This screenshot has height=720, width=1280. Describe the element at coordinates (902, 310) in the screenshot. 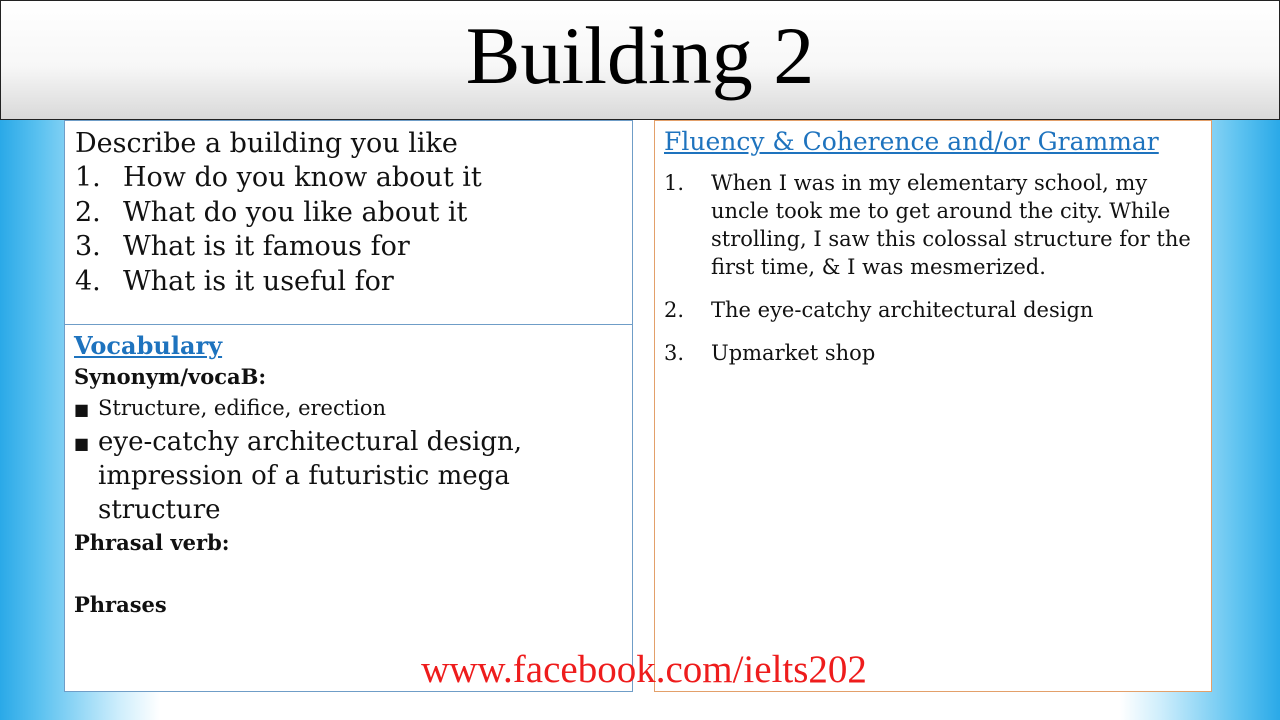

I see `fluency-text: The eye-catchy architectural design` at that location.